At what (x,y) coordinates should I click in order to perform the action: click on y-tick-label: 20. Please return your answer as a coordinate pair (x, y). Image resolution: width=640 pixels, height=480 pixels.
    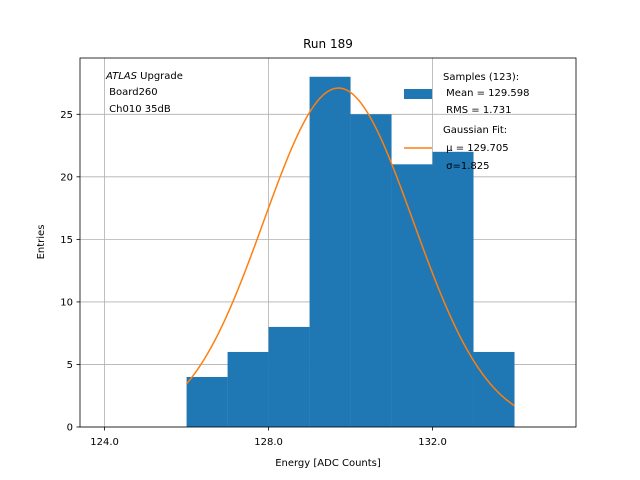
    Looking at the image, I should click on (66, 177).